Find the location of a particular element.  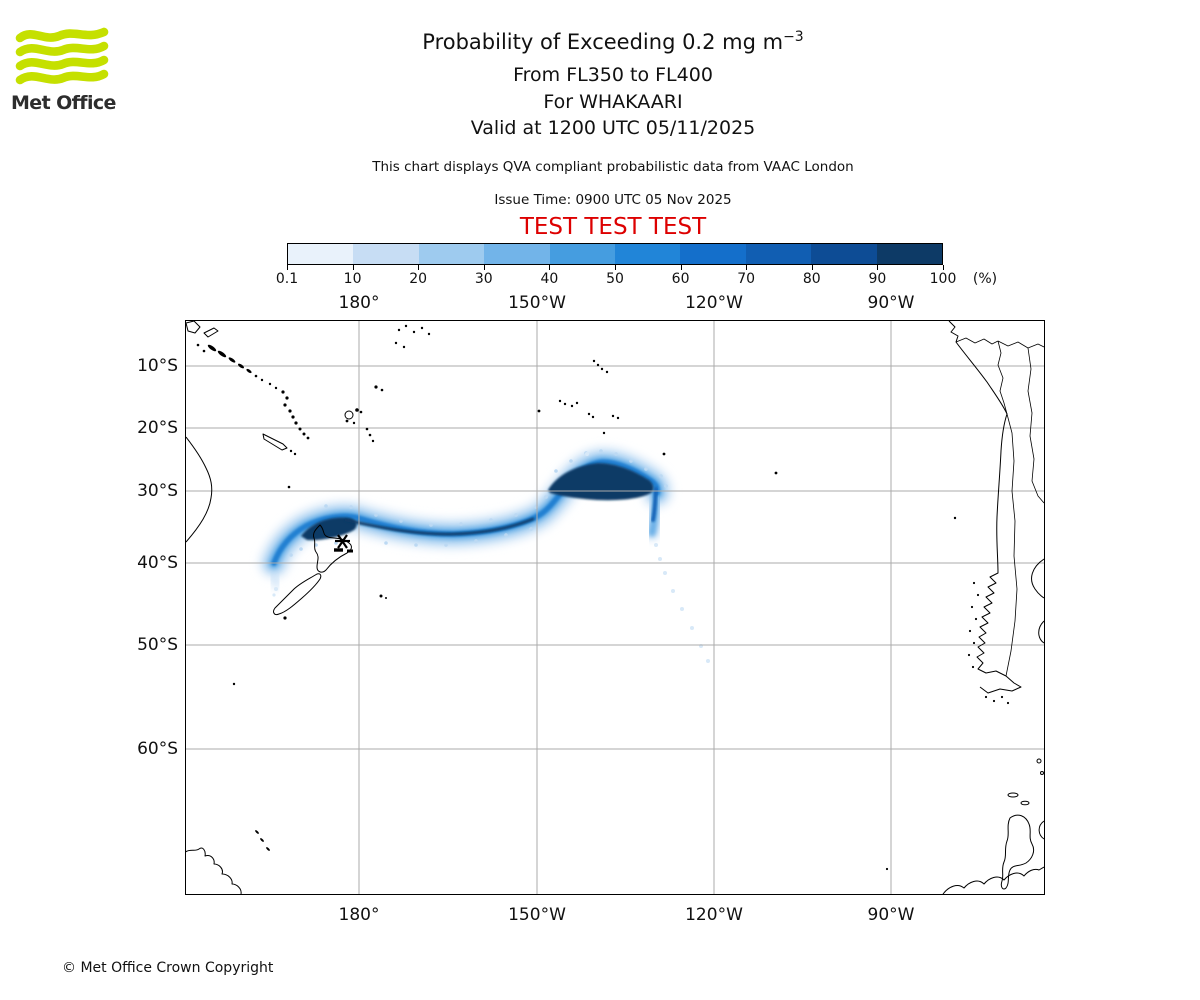

bottom-axis-label-90w: 90°W is located at coordinates (891, 915).